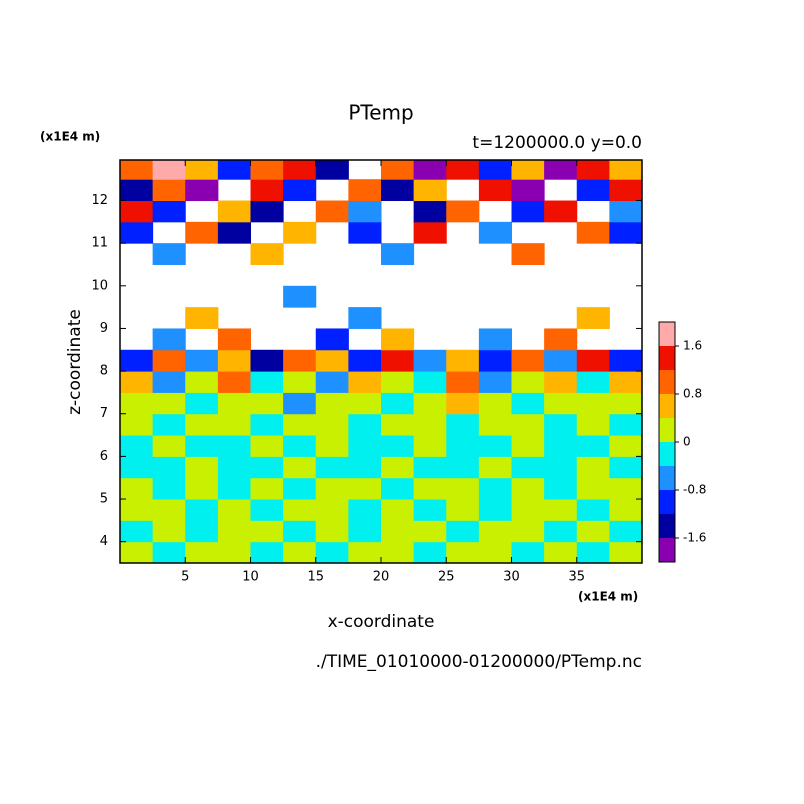 The image size is (804, 804). What do you see at coordinates (99, 243) in the screenshot?
I see `y-tick-label: 11` at bounding box center [99, 243].